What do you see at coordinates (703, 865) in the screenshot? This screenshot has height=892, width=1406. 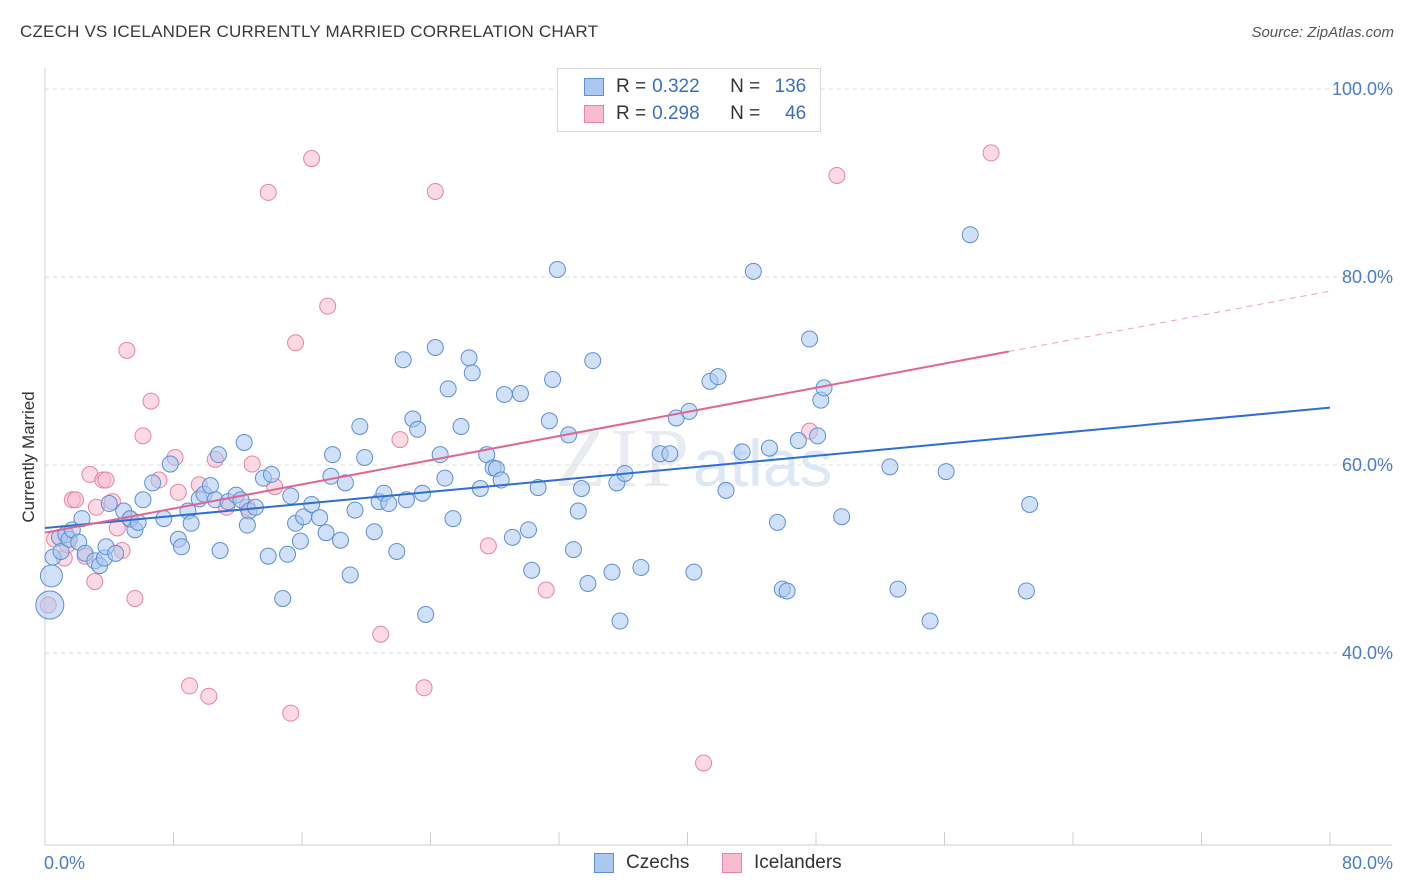 I see `series-legend: Czechs Icelanders` at bounding box center [703, 865].